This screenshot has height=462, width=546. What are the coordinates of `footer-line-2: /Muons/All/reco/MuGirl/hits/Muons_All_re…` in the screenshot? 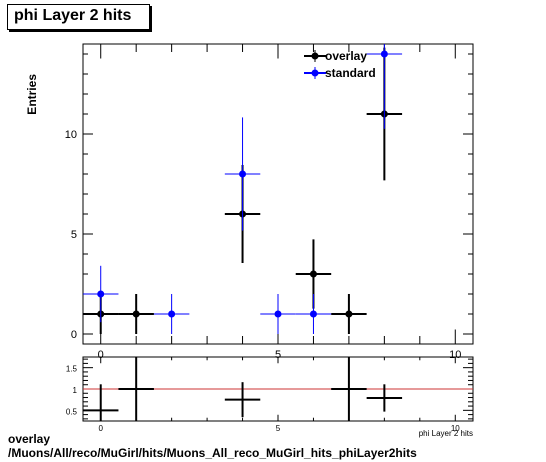 It's located at (212, 453).